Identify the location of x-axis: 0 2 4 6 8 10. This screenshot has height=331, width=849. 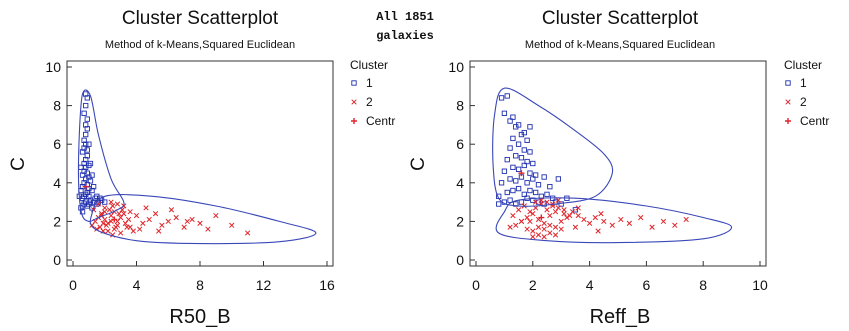
(620, 277).